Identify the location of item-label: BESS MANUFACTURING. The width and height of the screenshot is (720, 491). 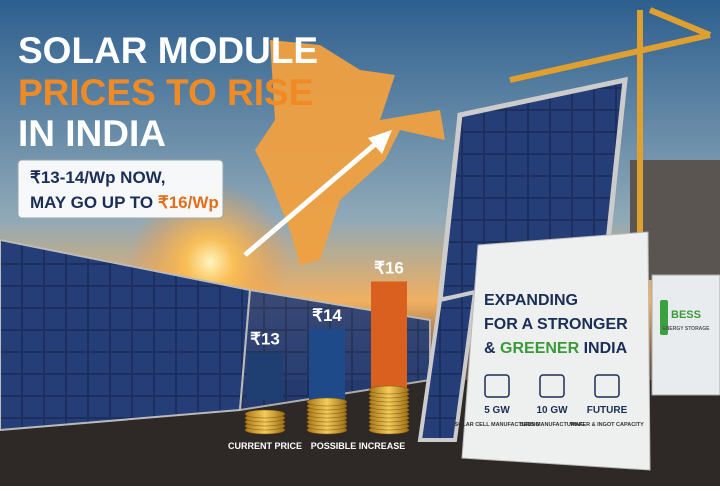
(551, 425).